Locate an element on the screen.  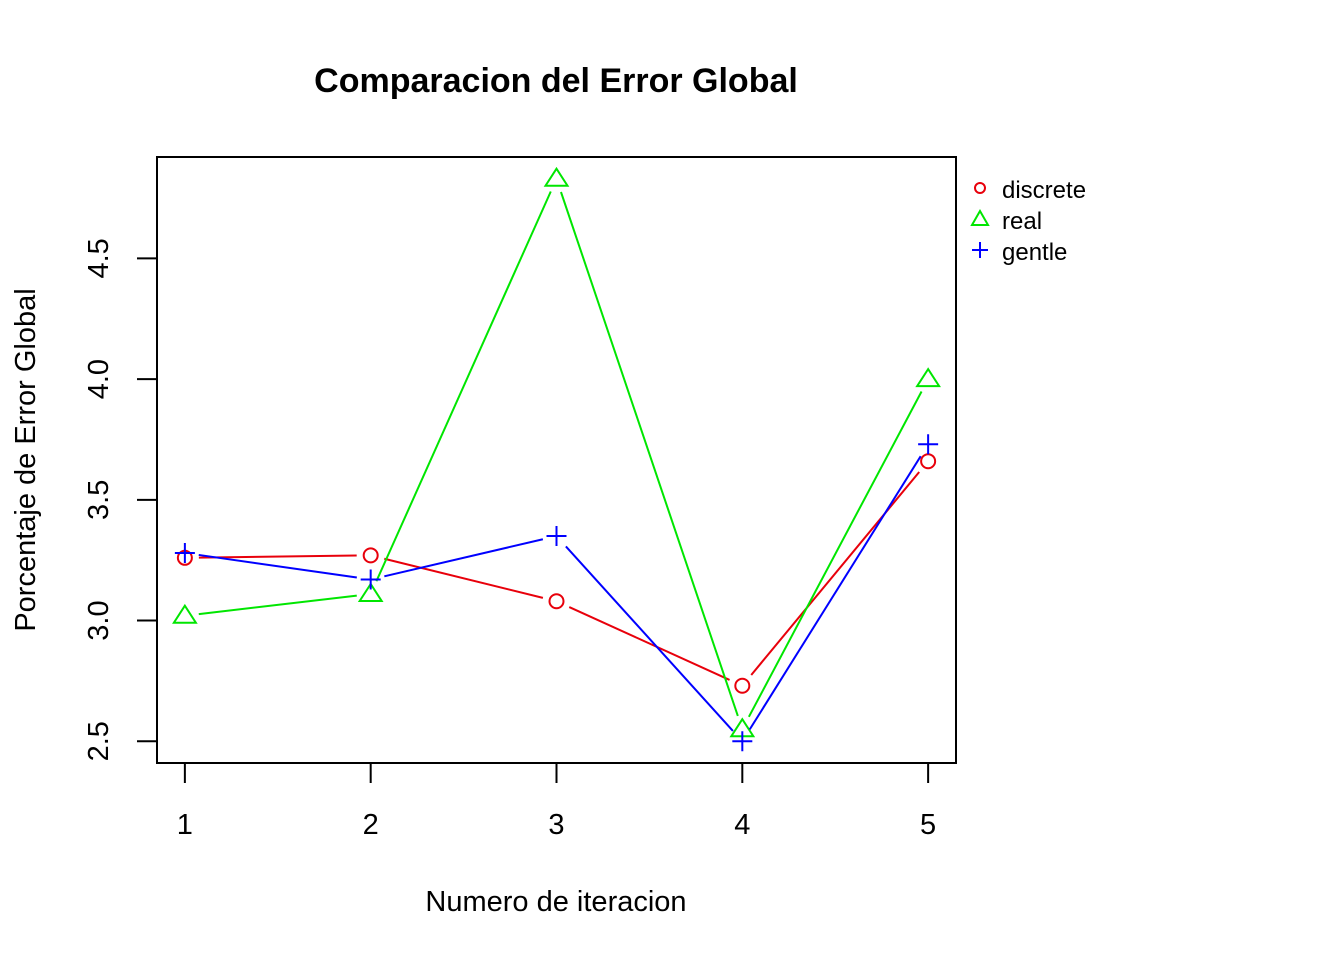
legend-marker-real is located at coordinates (980, 217).